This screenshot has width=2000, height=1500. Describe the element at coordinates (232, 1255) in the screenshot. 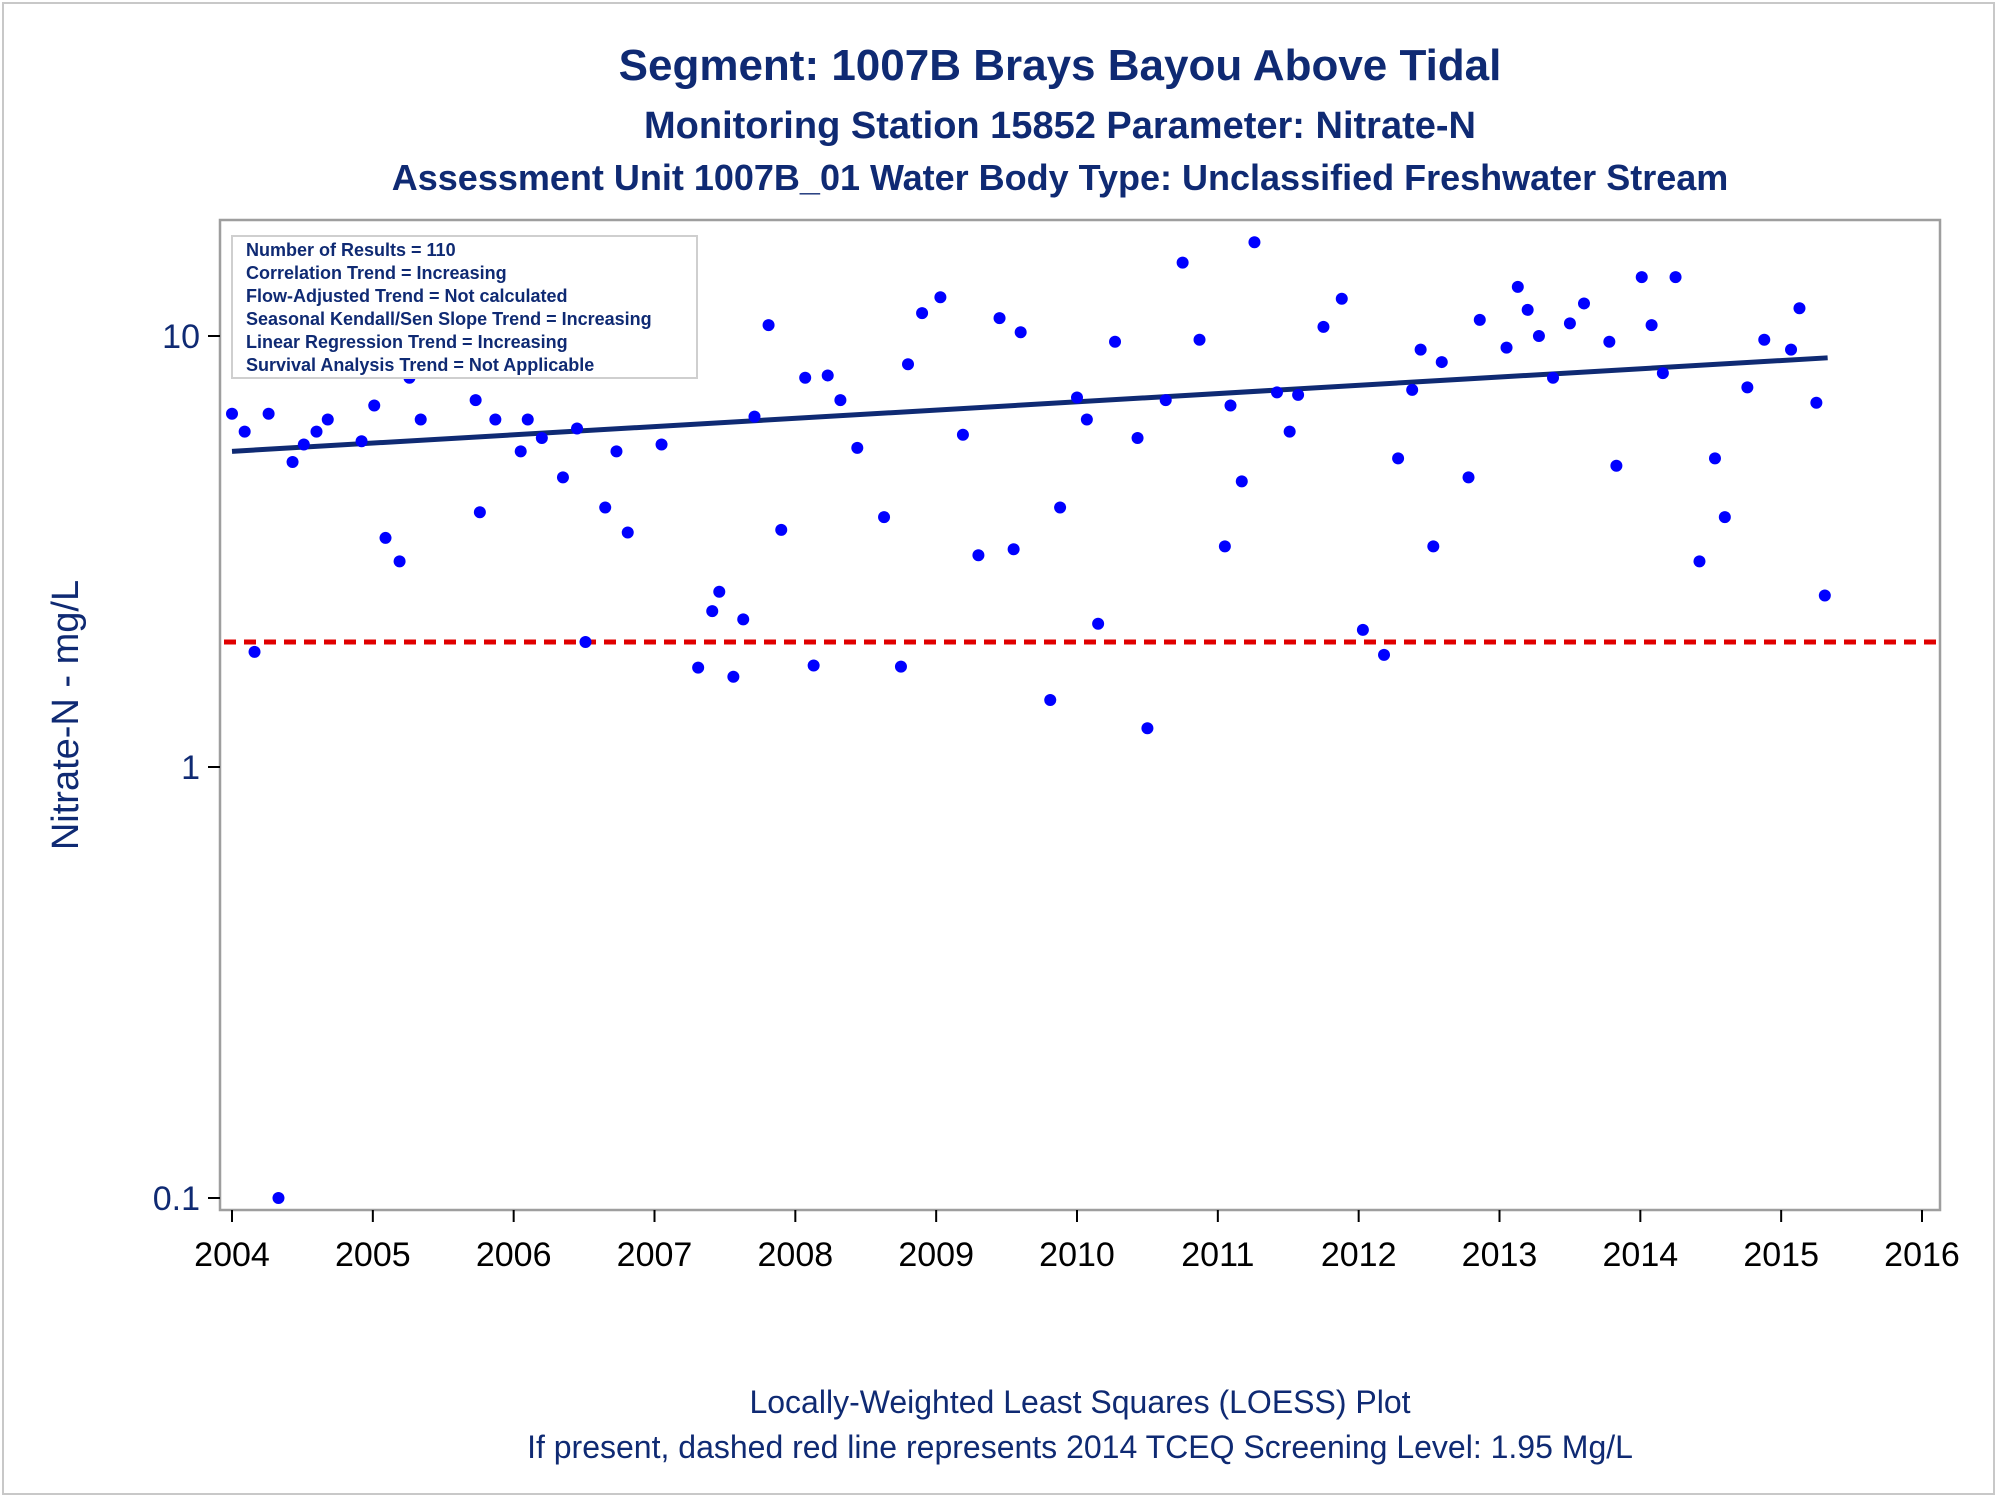

I see `x-tick-label: 2004` at that location.